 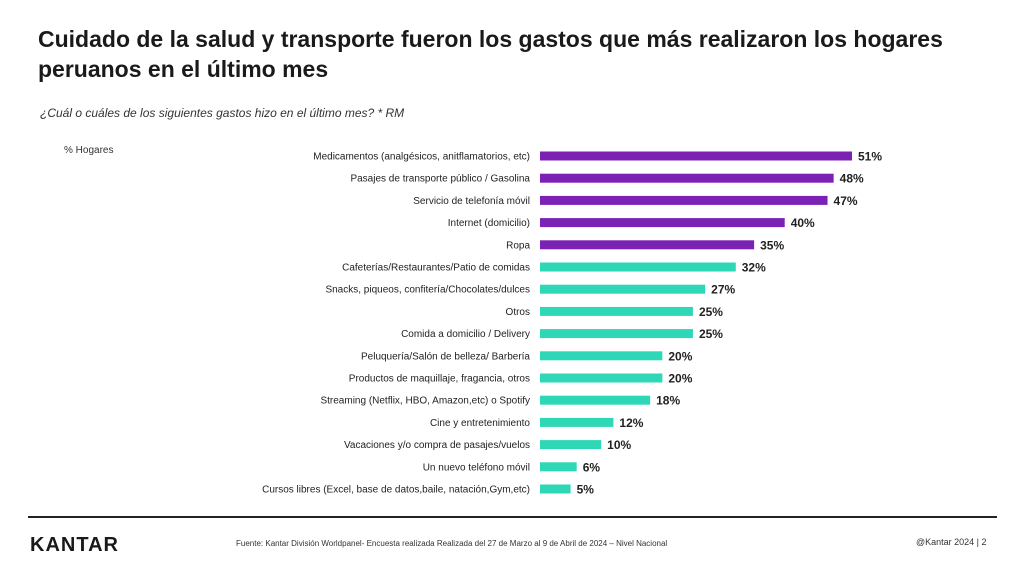 What do you see at coordinates (436, 268) in the screenshot?
I see `category-label: Cafeterías/Restaurantes/Patio de comidas` at bounding box center [436, 268].